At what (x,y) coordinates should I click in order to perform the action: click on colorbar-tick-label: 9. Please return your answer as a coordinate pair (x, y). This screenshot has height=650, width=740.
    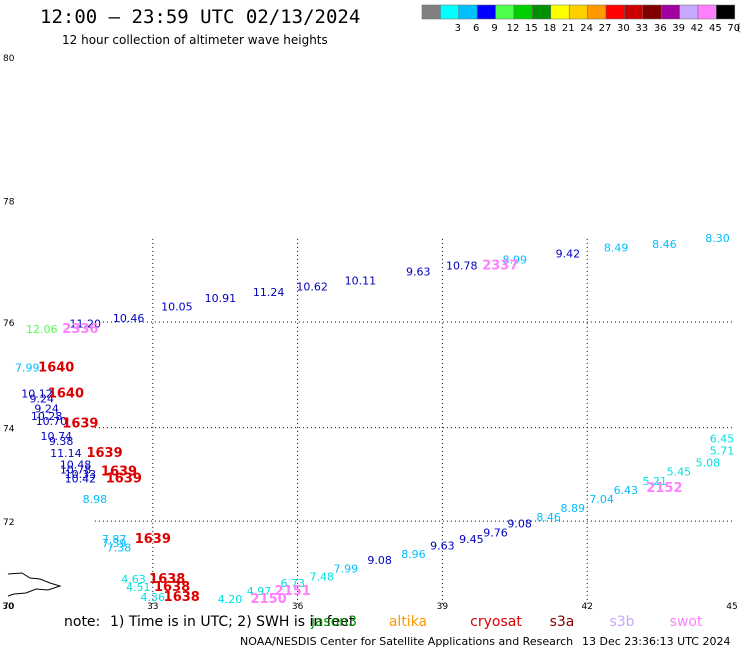
    Looking at the image, I should click on (494, 28).